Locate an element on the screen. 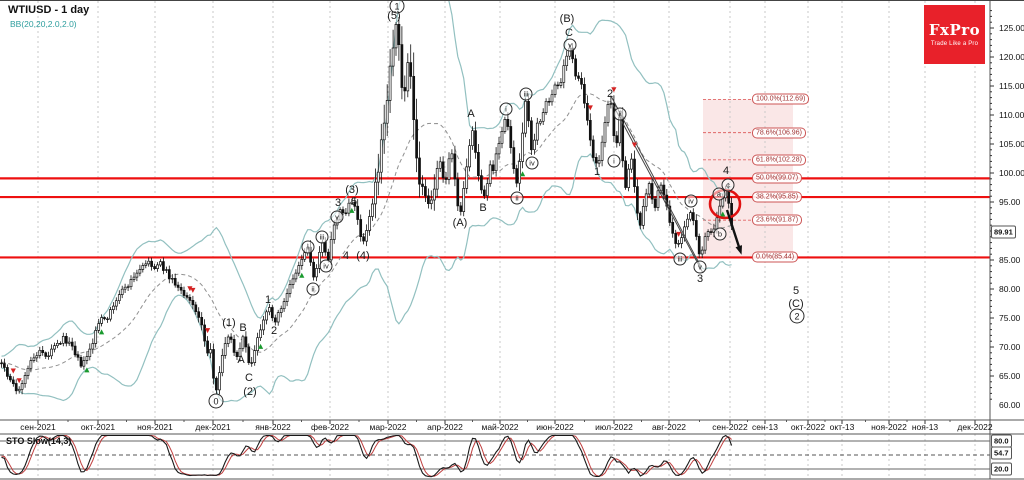  fib-level-label: 50.0%(99.07) is located at coordinates (777, 178).